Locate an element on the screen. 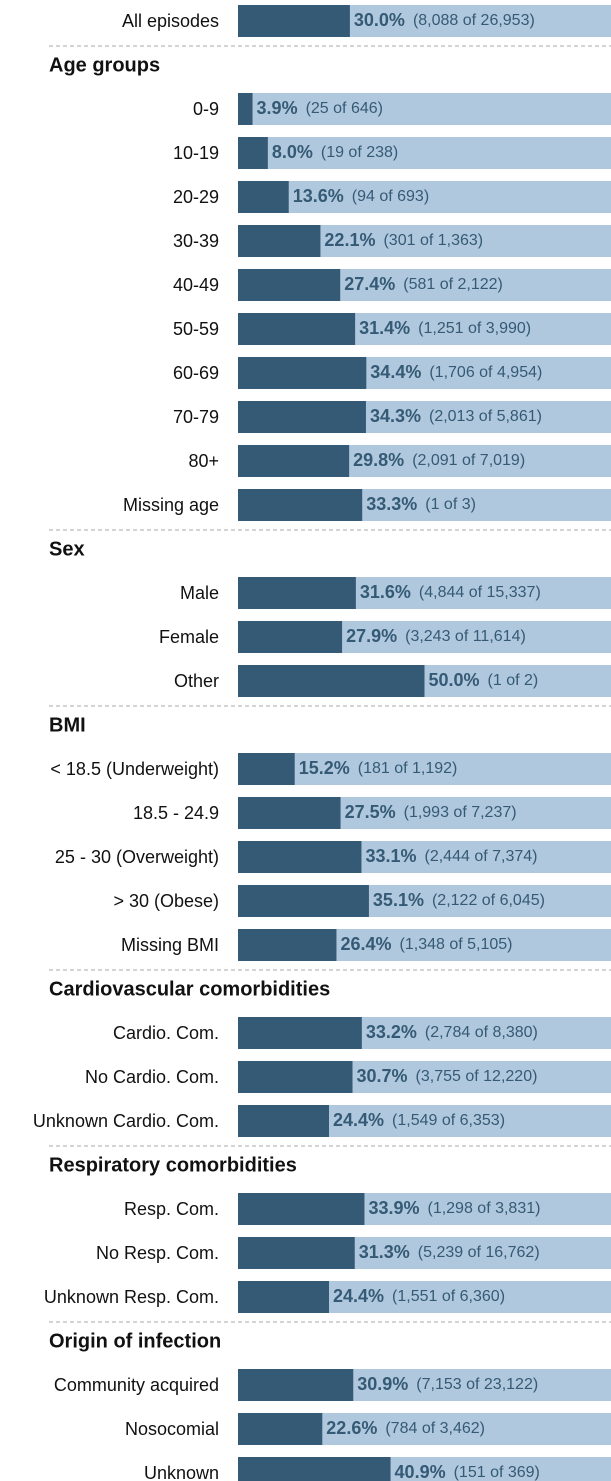 This screenshot has width=611, height=1481. count-label: (25 of 646) is located at coordinates (344, 108).